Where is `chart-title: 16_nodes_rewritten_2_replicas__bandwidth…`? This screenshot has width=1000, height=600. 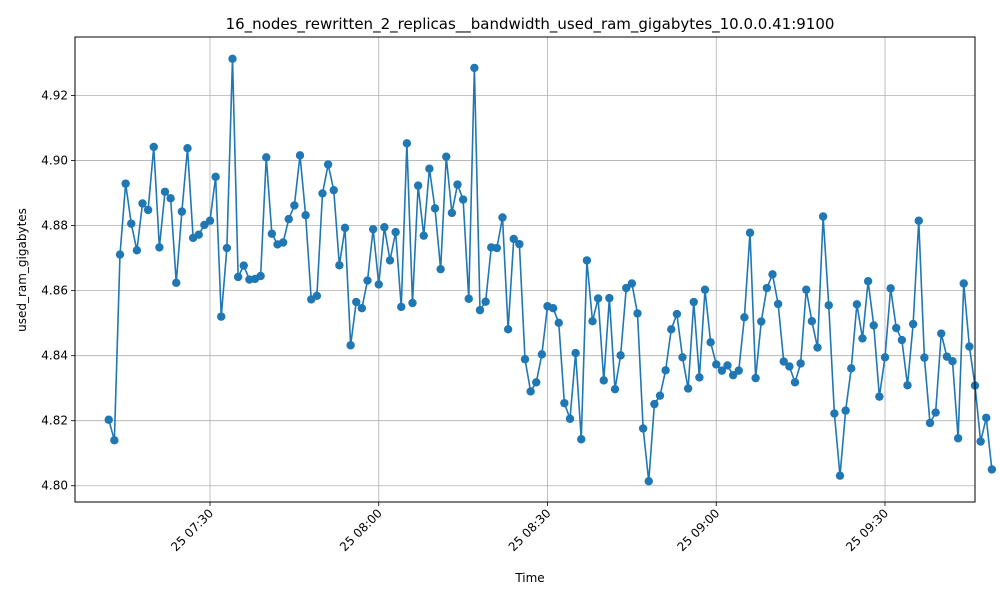
chart-title: 16_nodes_rewritten_2_replicas__bandwidth… is located at coordinates (530, 24).